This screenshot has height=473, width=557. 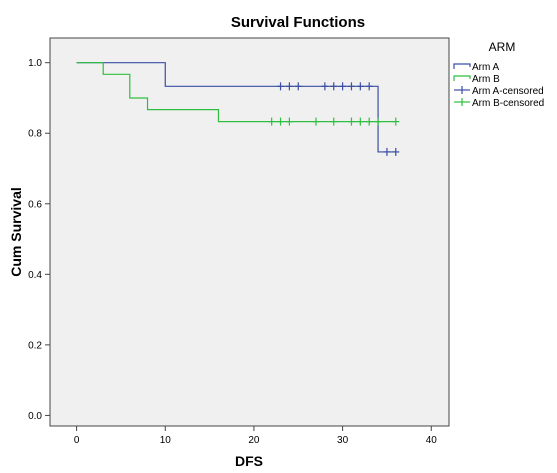 What do you see at coordinates (343, 440) in the screenshot?
I see `x-tick-label: 30` at bounding box center [343, 440].